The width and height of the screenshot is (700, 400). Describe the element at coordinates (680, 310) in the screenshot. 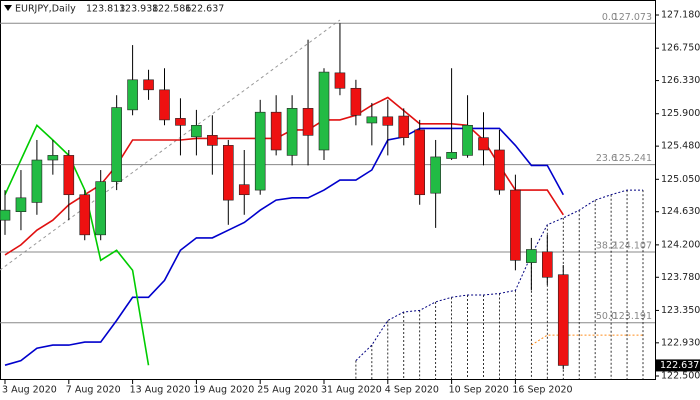

I see `y-tick-label: 123.350` at that location.